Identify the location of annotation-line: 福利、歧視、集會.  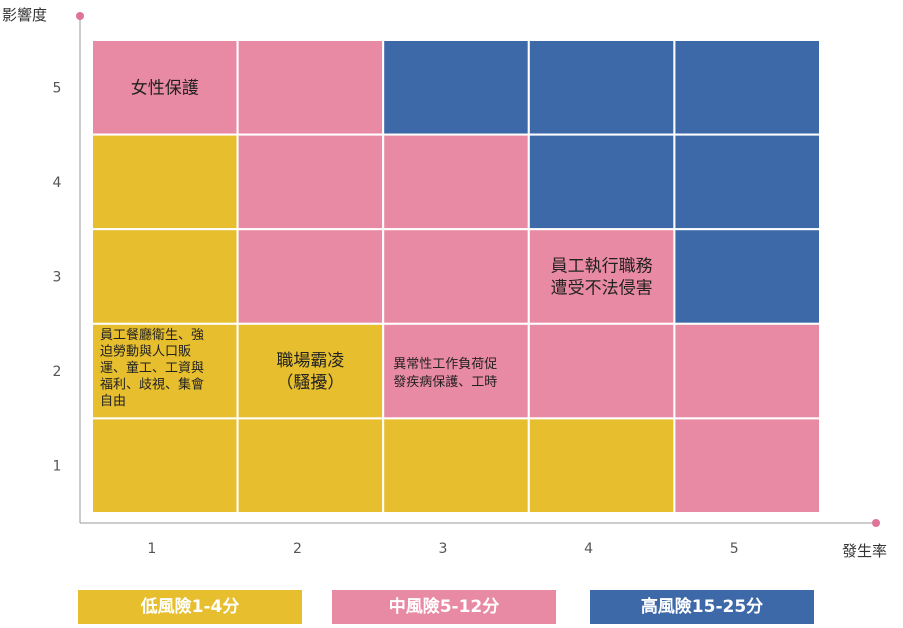
(152, 384).